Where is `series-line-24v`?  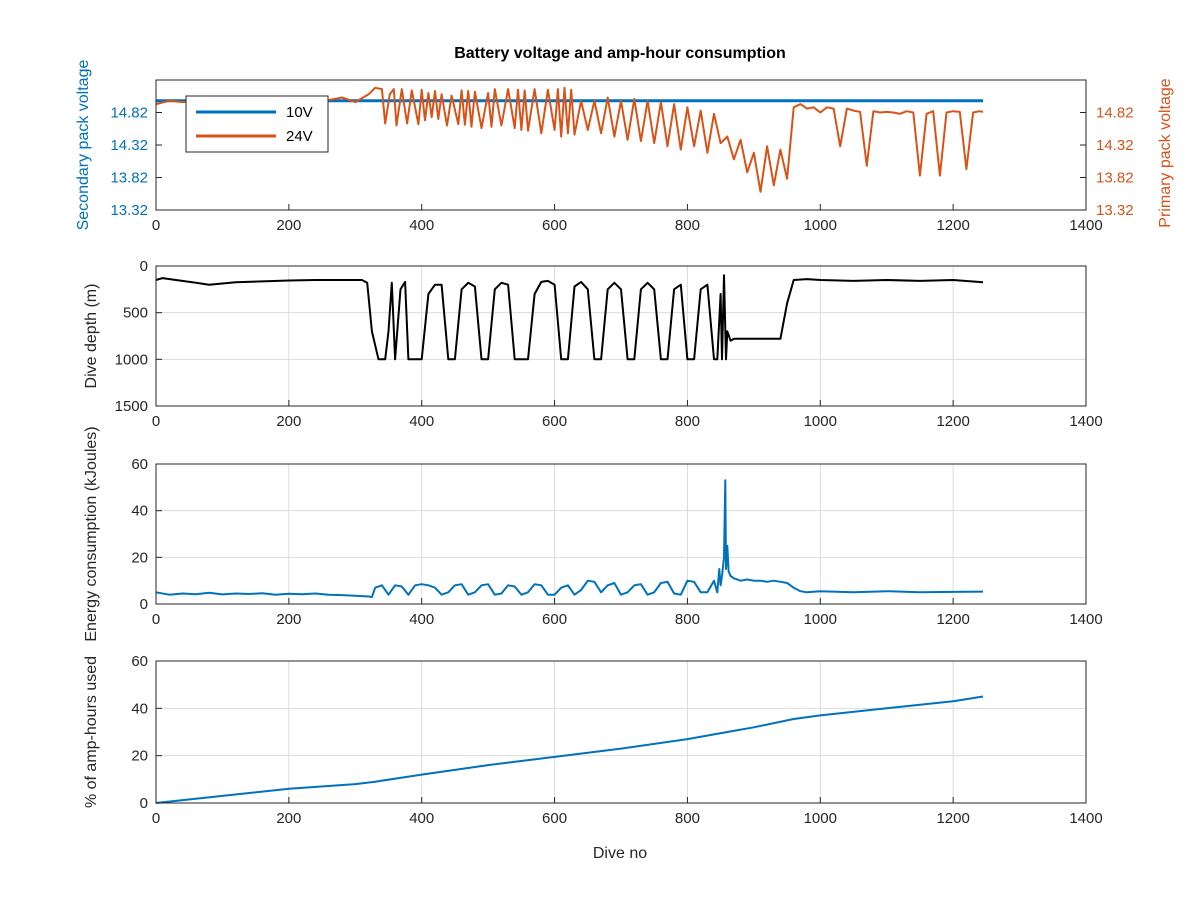
series-line-24v is located at coordinates (569, 139).